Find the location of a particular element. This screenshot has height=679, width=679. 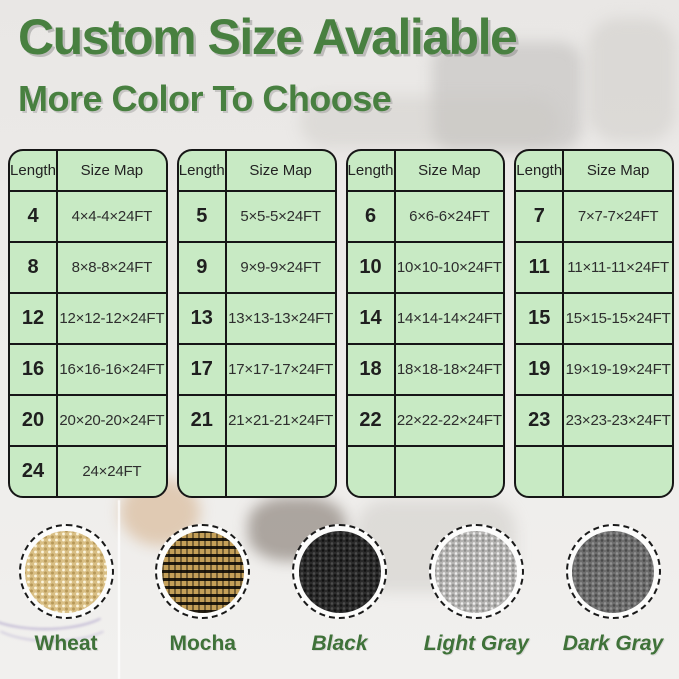

length-cell: 17 is located at coordinates (203, 369).